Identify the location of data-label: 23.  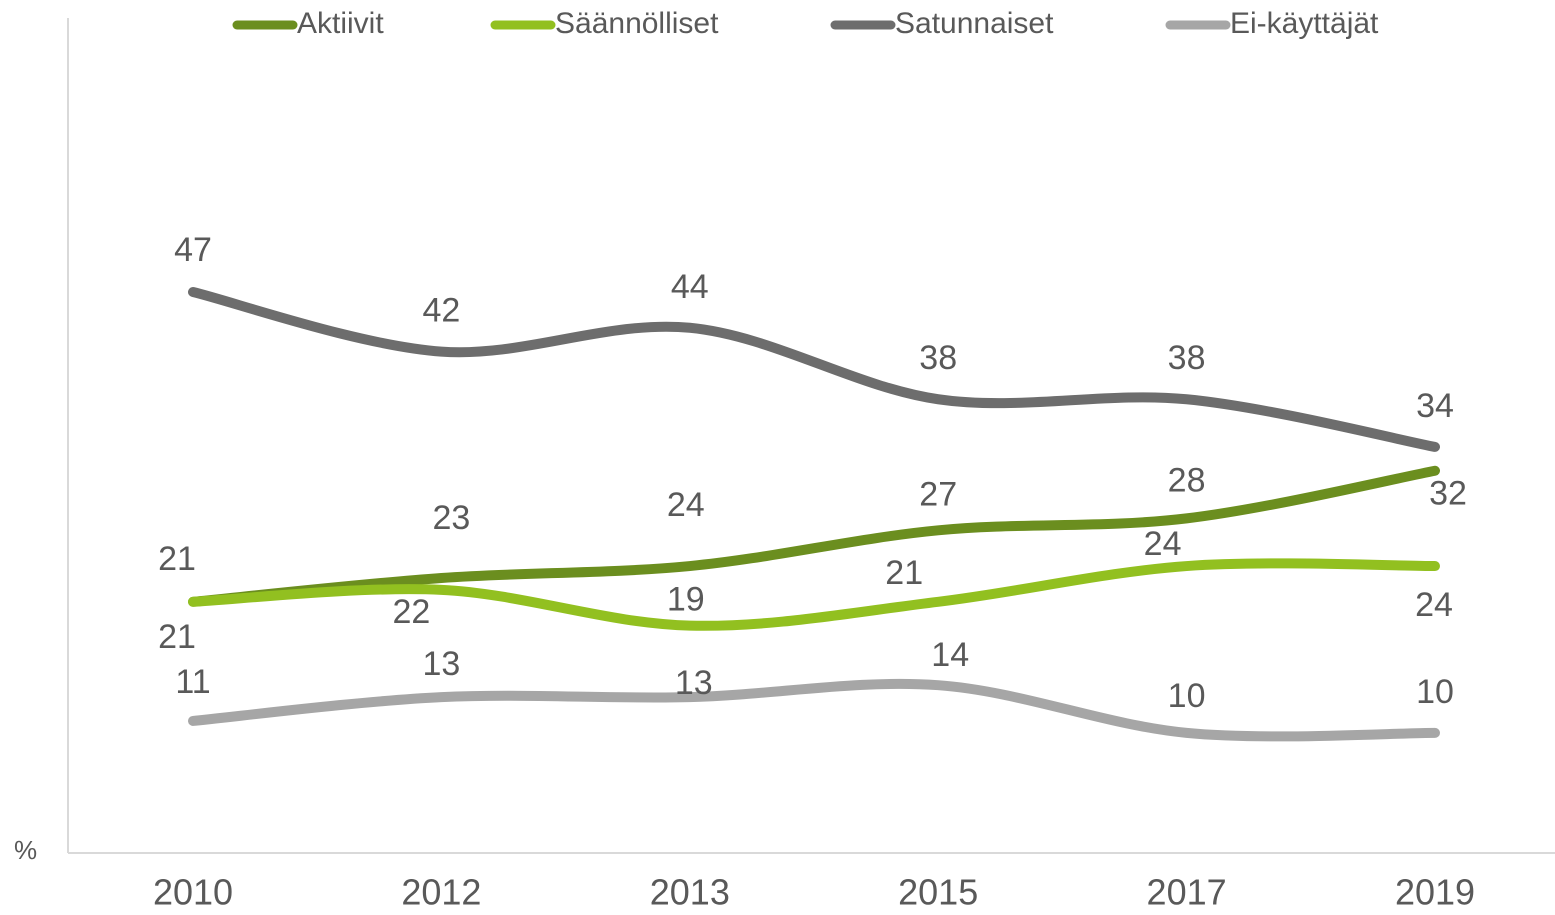
(451, 518).